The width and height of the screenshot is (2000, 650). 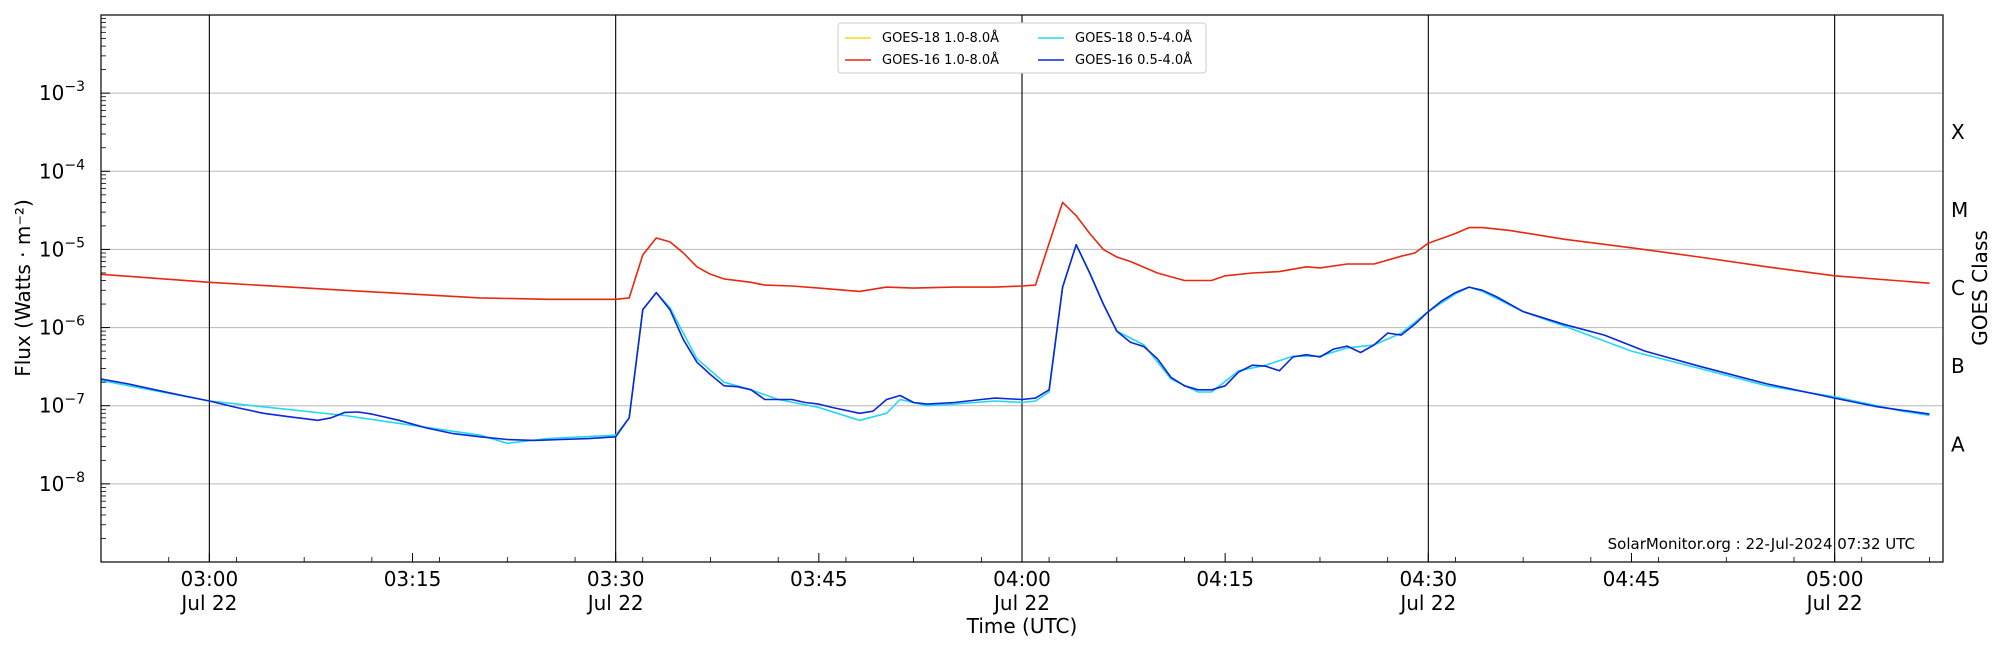 I want to click on x-tick-label: 03:30, so click(x=616, y=579).